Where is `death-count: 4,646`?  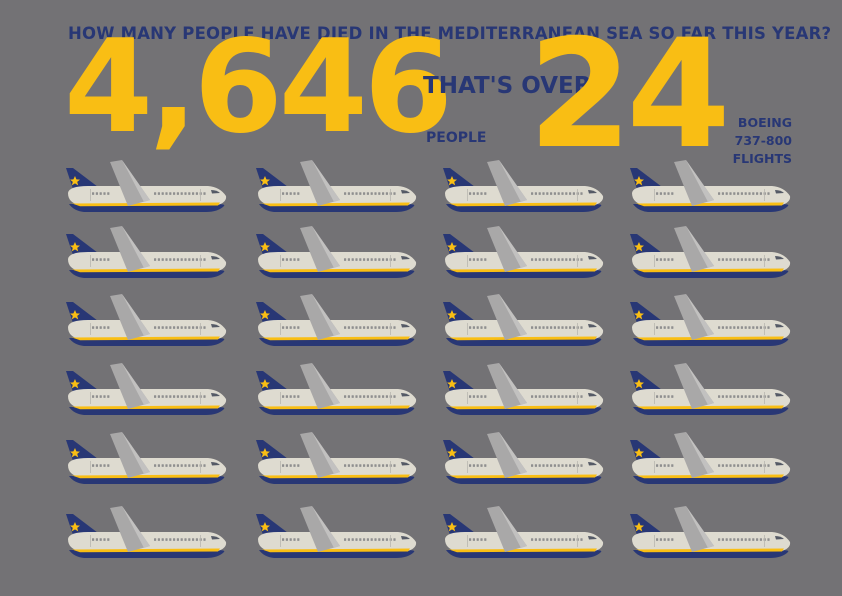 death-count: 4,646 is located at coordinates (258, 87).